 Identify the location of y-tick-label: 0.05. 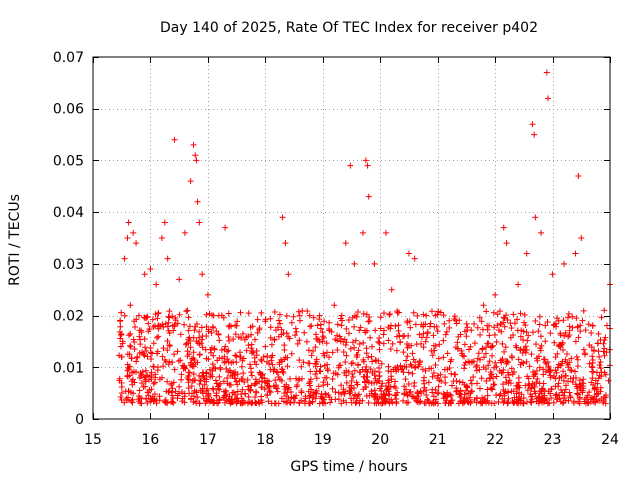
(68, 161).